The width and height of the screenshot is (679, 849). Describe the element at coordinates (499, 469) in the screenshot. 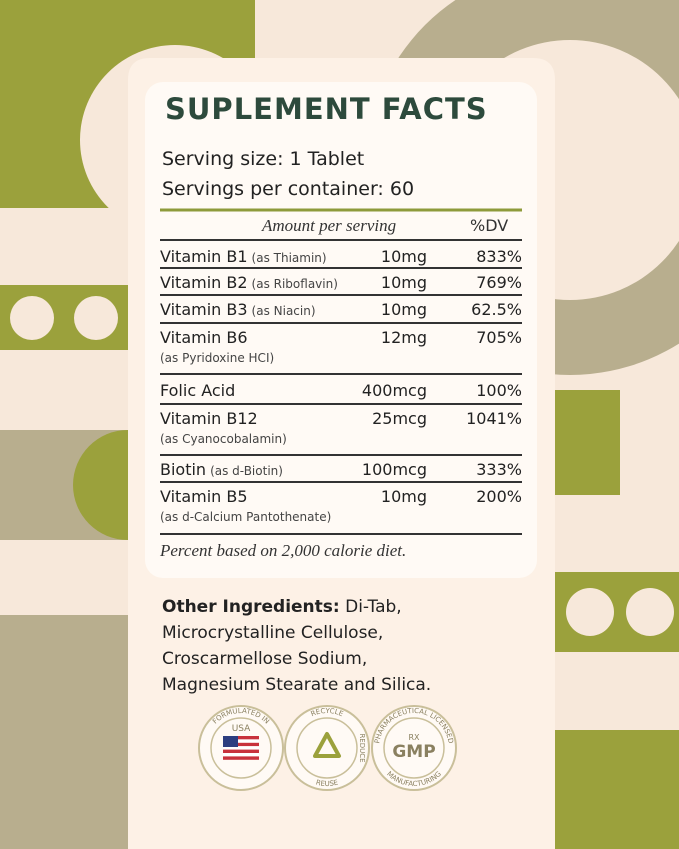

I see `daily-value: 333%` at that location.